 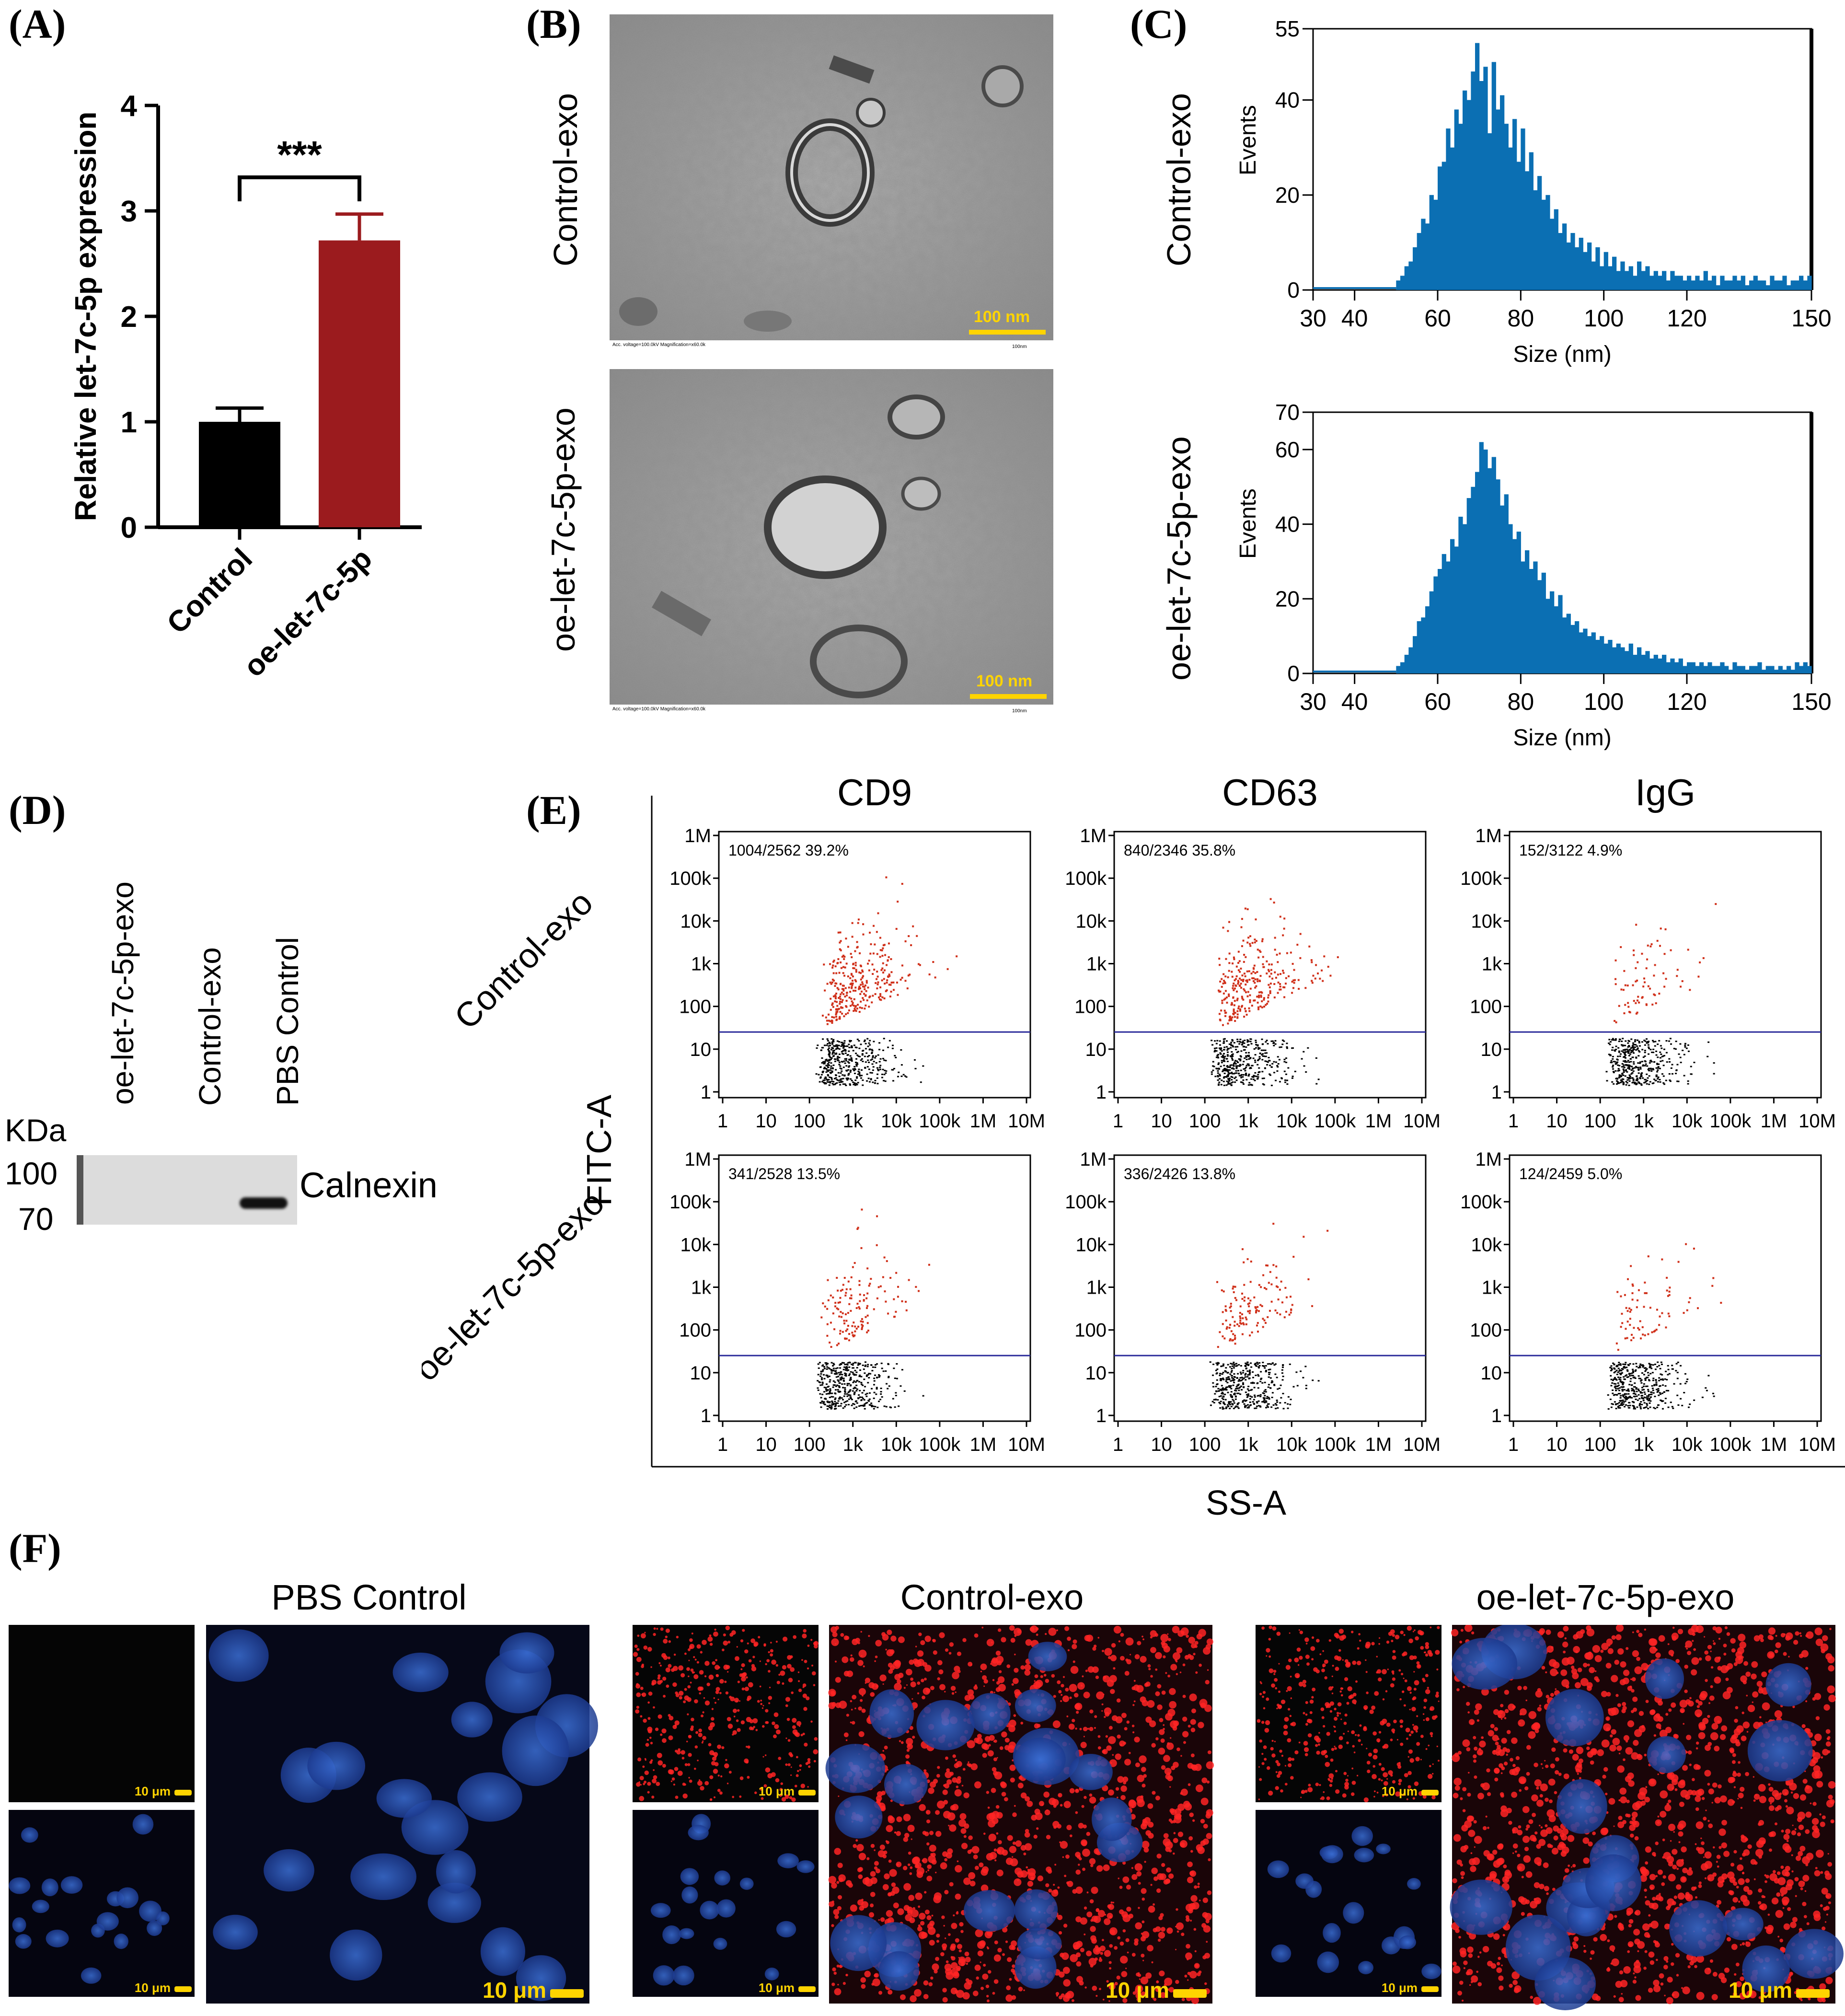 What do you see at coordinates (1605, 1597) in the screenshot?
I see `f-group-title-oe: oe-let-7c-5p-exo` at bounding box center [1605, 1597].